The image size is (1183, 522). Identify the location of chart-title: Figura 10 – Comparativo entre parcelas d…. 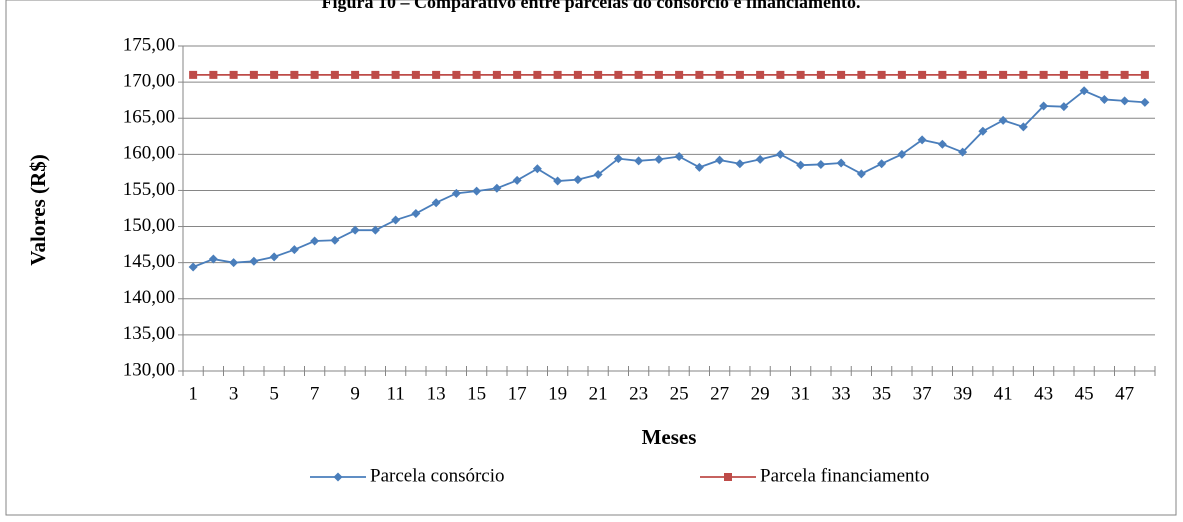
(591, 6).